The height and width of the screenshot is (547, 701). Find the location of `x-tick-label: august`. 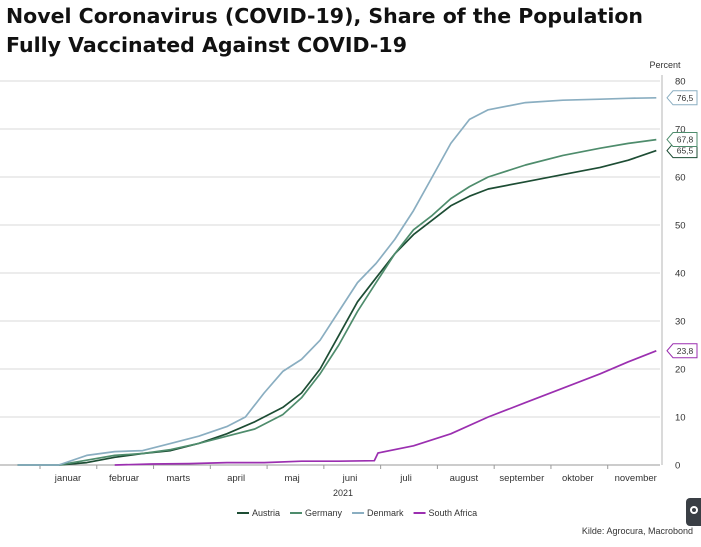

x-tick-label: august is located at coordinates (464, 478).